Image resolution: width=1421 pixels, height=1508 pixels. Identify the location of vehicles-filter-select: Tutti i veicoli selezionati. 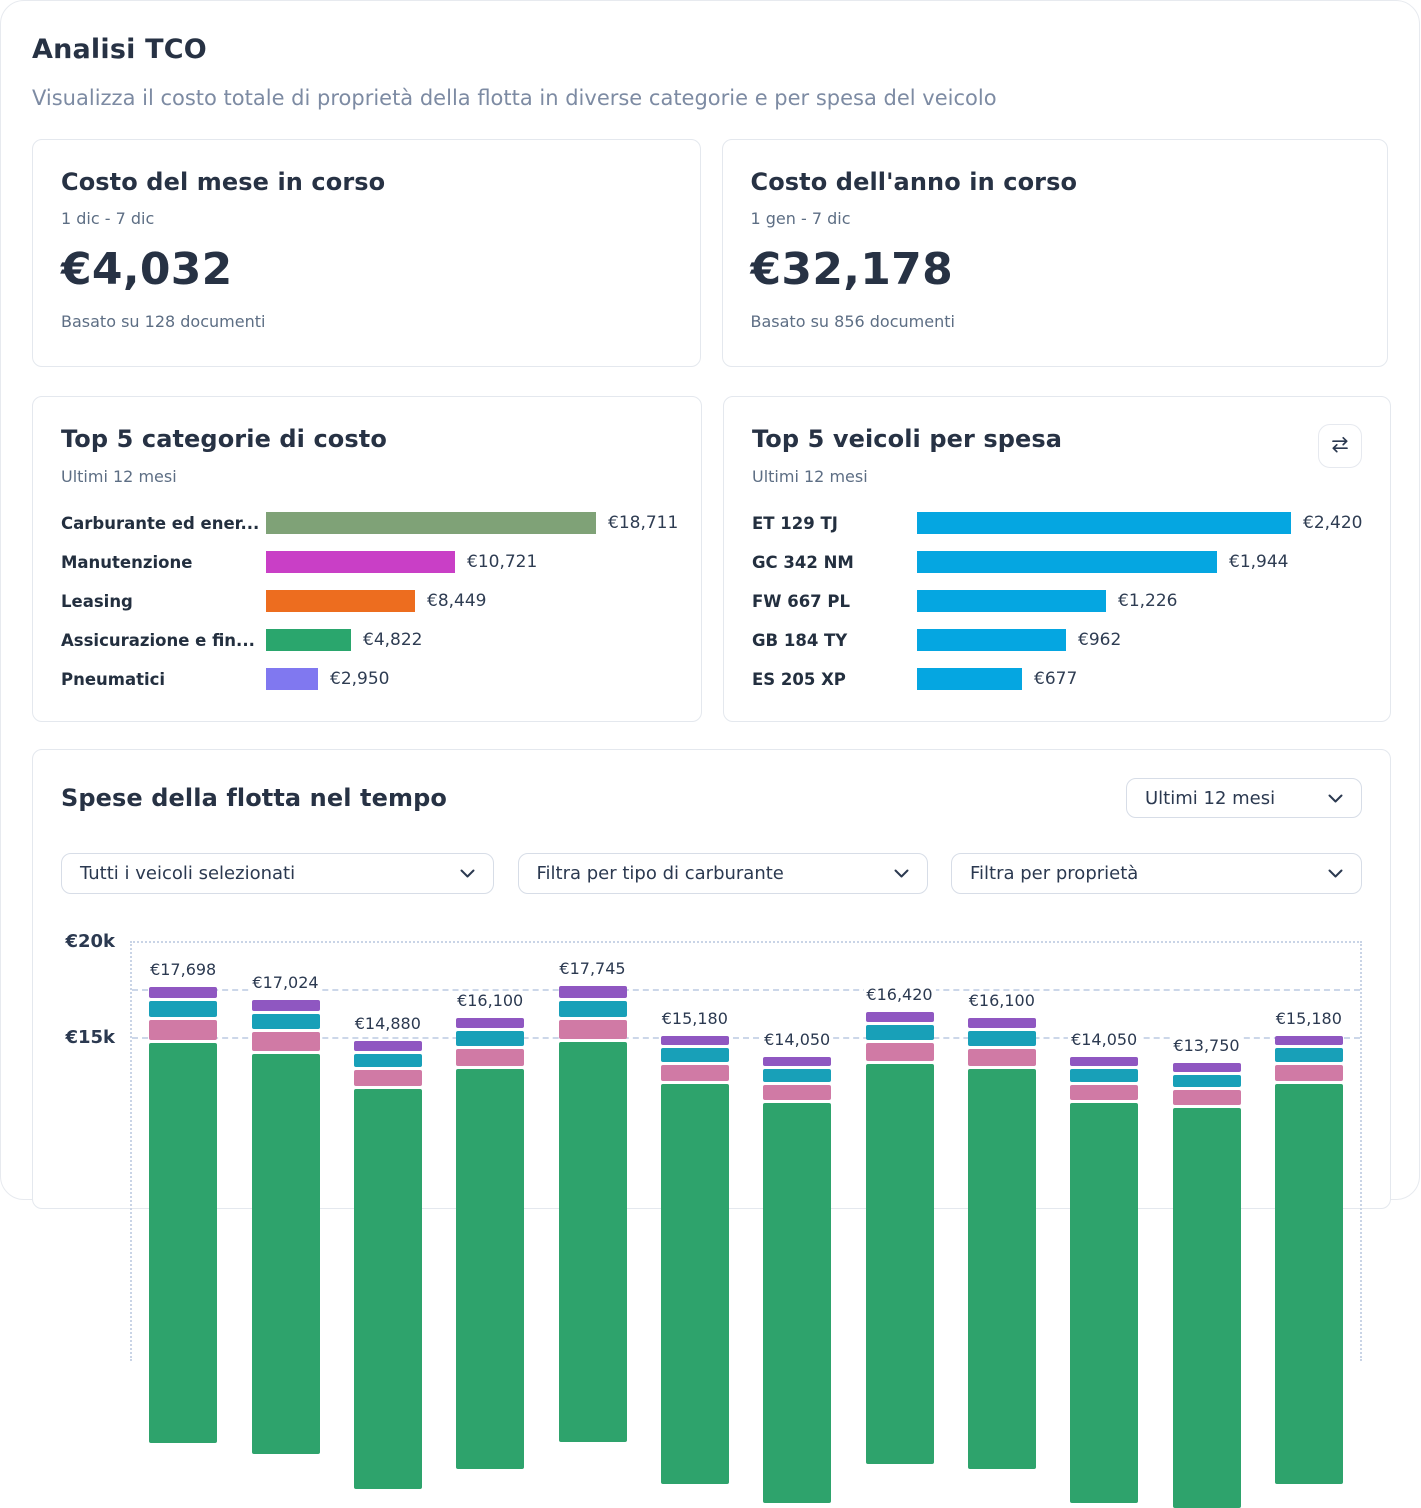
(277, 873).